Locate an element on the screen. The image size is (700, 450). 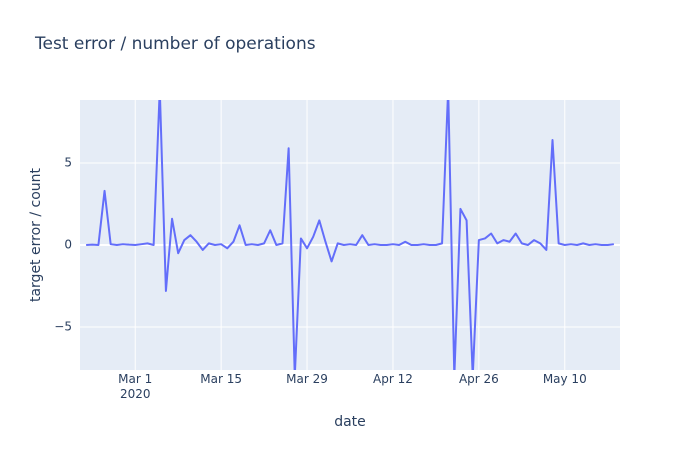
x-tick-label: Mar 15 is located at coordinates (221, 379).